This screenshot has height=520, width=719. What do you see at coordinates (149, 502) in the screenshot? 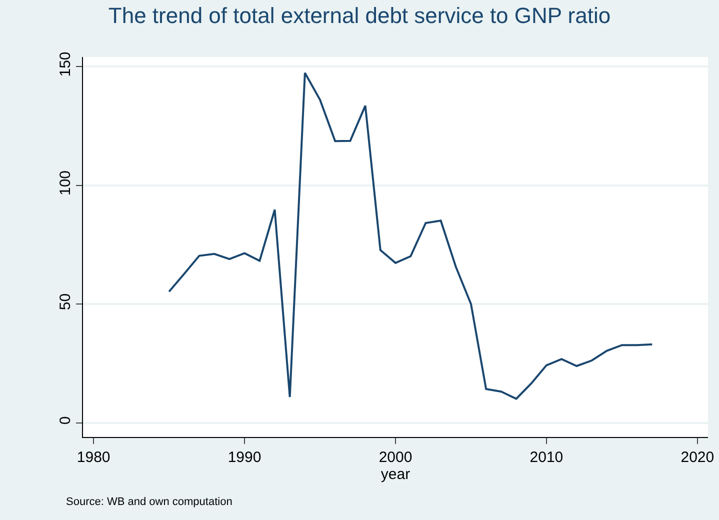
I see `source-note: Source: WB and own computation` at bounding box center [149, 502].